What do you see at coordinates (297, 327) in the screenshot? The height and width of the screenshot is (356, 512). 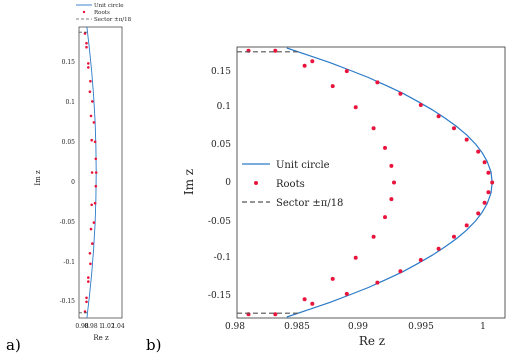 I see `x-tick-label: 0.985` at bounding box center [297, 327].